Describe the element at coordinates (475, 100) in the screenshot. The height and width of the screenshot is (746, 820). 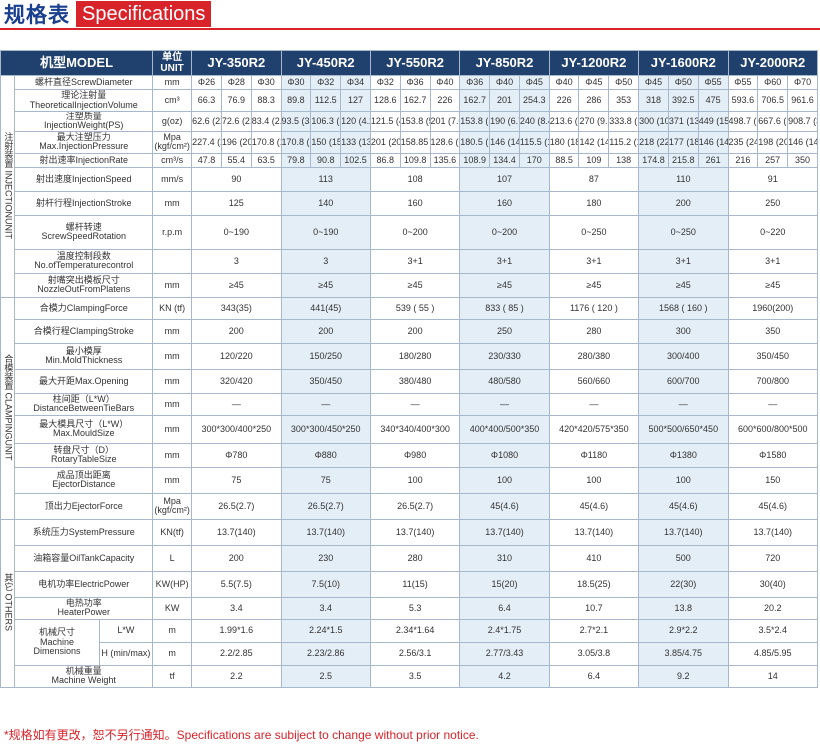
I see `value-cell: 162.7` at that location.